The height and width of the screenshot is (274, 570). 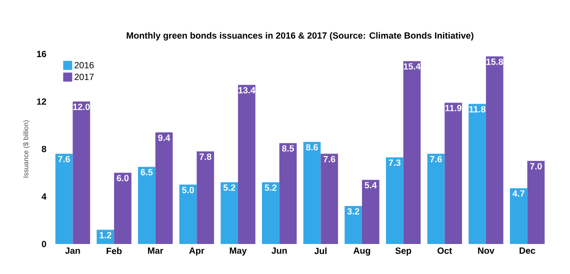 What do you see at coordinates (247, 90) in the screenshot?
I see `data-label: 13.4` at bounding box center [247, 90].